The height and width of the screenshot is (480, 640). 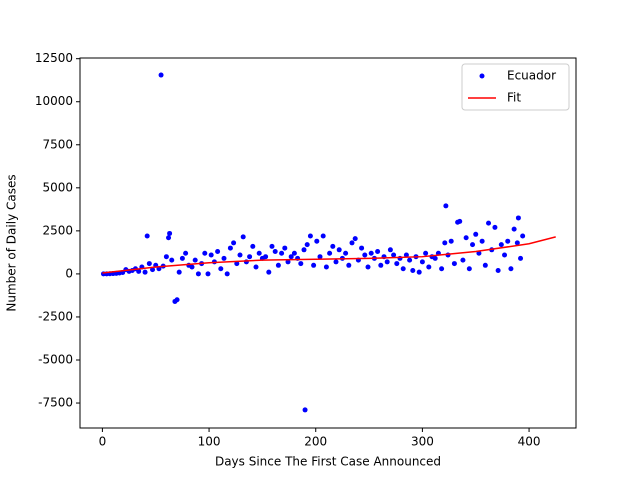 I want to click on legend-marker, so click(x=482, y=76).